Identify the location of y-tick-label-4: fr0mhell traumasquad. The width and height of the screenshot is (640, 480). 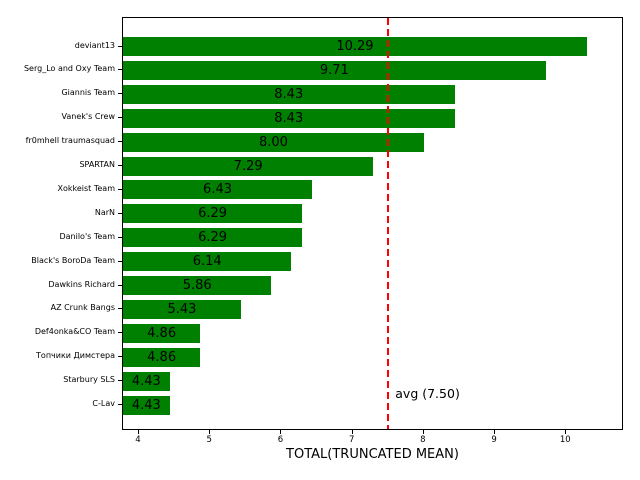
(70, 141).